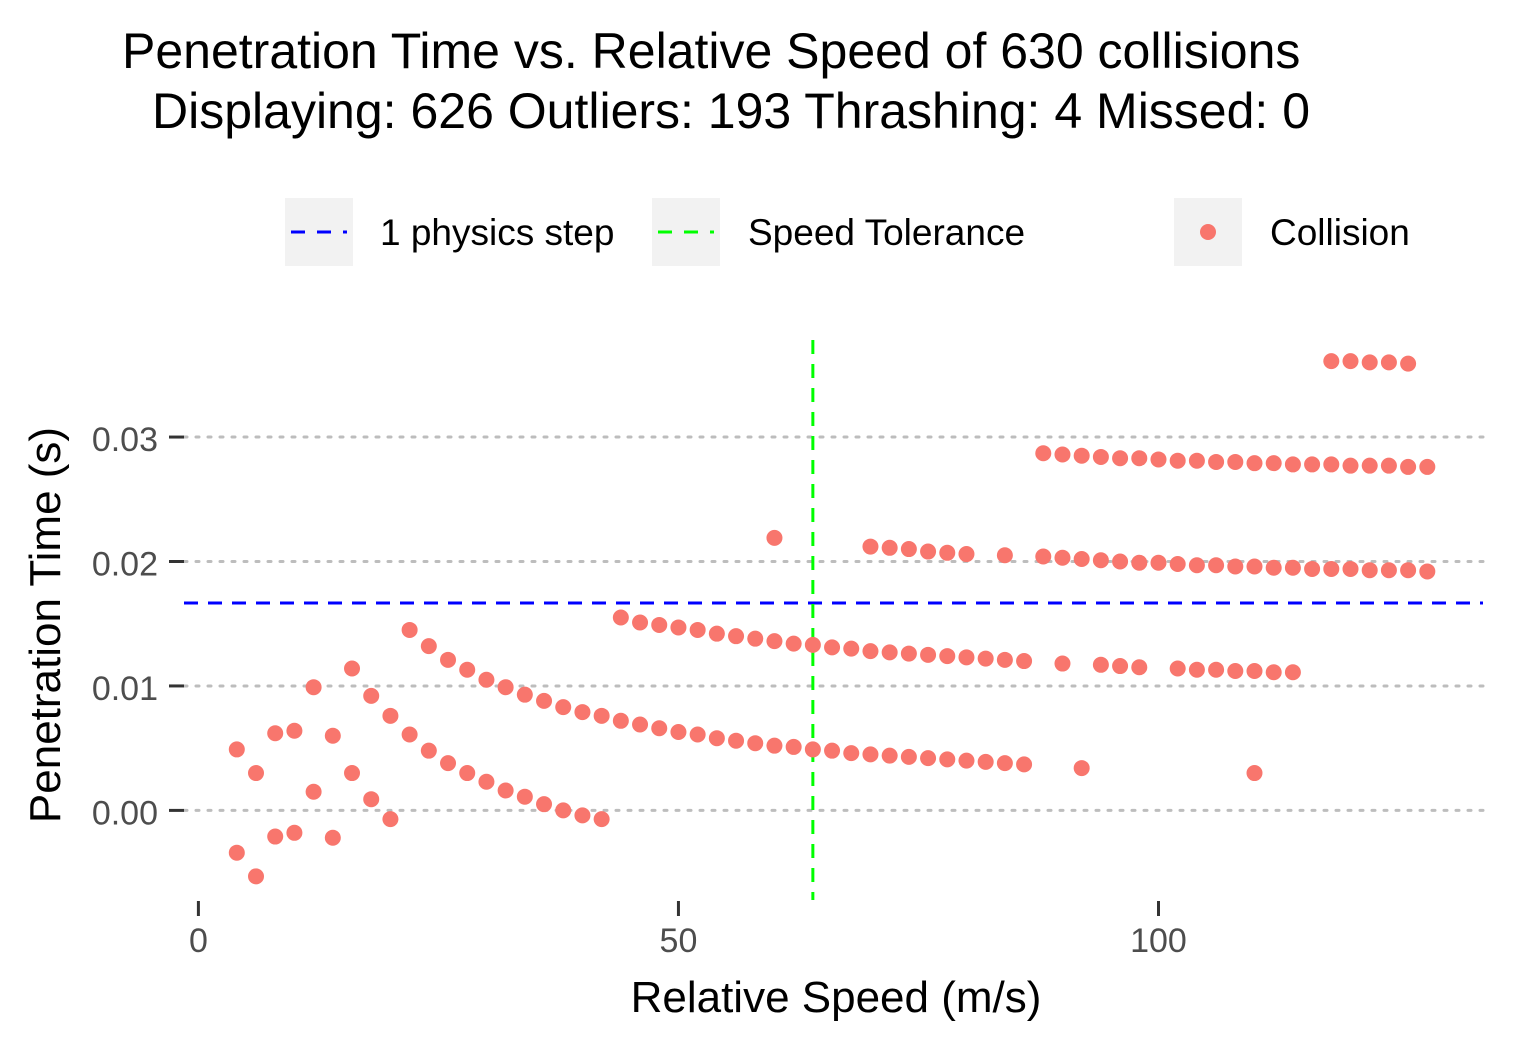 Image resolution: width=1515 pixels, height=1046 pixels. What do you see at coordinates (125, 440) in the screenshot?
I see `y-tick-label: 0.03` at bounding box center [125, 440].